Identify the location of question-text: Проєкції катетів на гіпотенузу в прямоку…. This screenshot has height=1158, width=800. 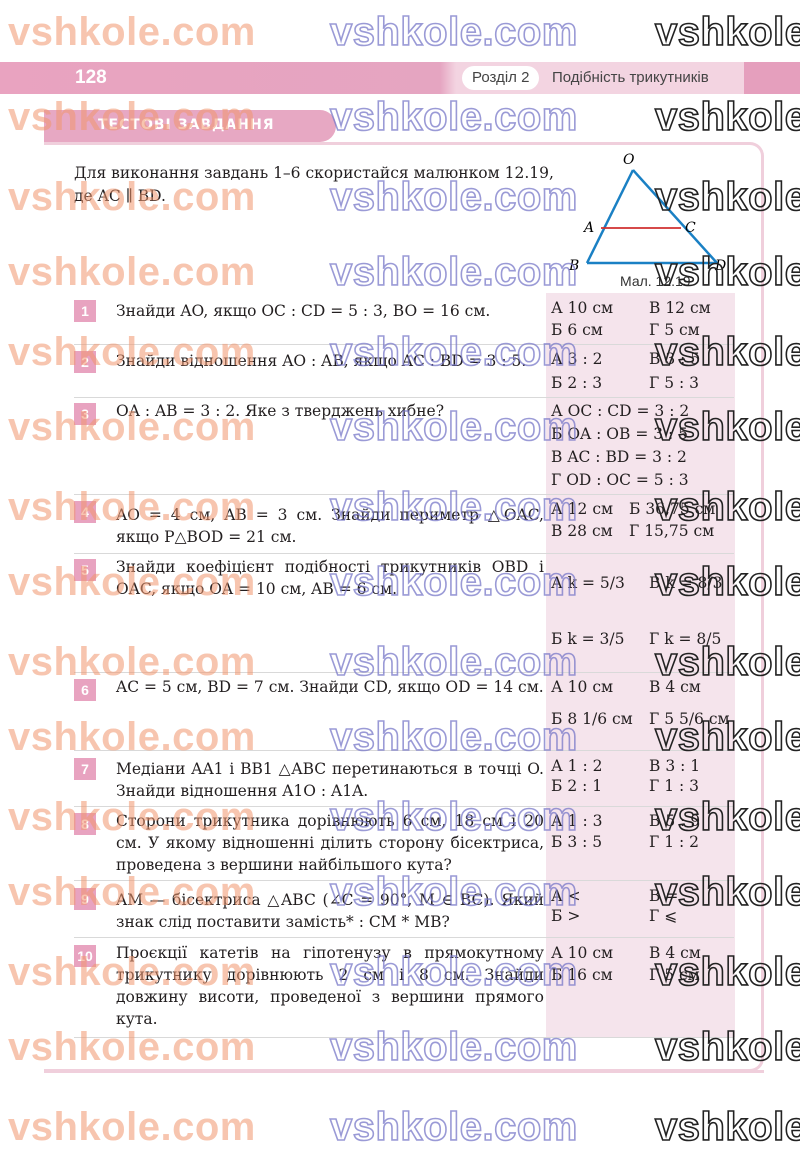
(330, 986).